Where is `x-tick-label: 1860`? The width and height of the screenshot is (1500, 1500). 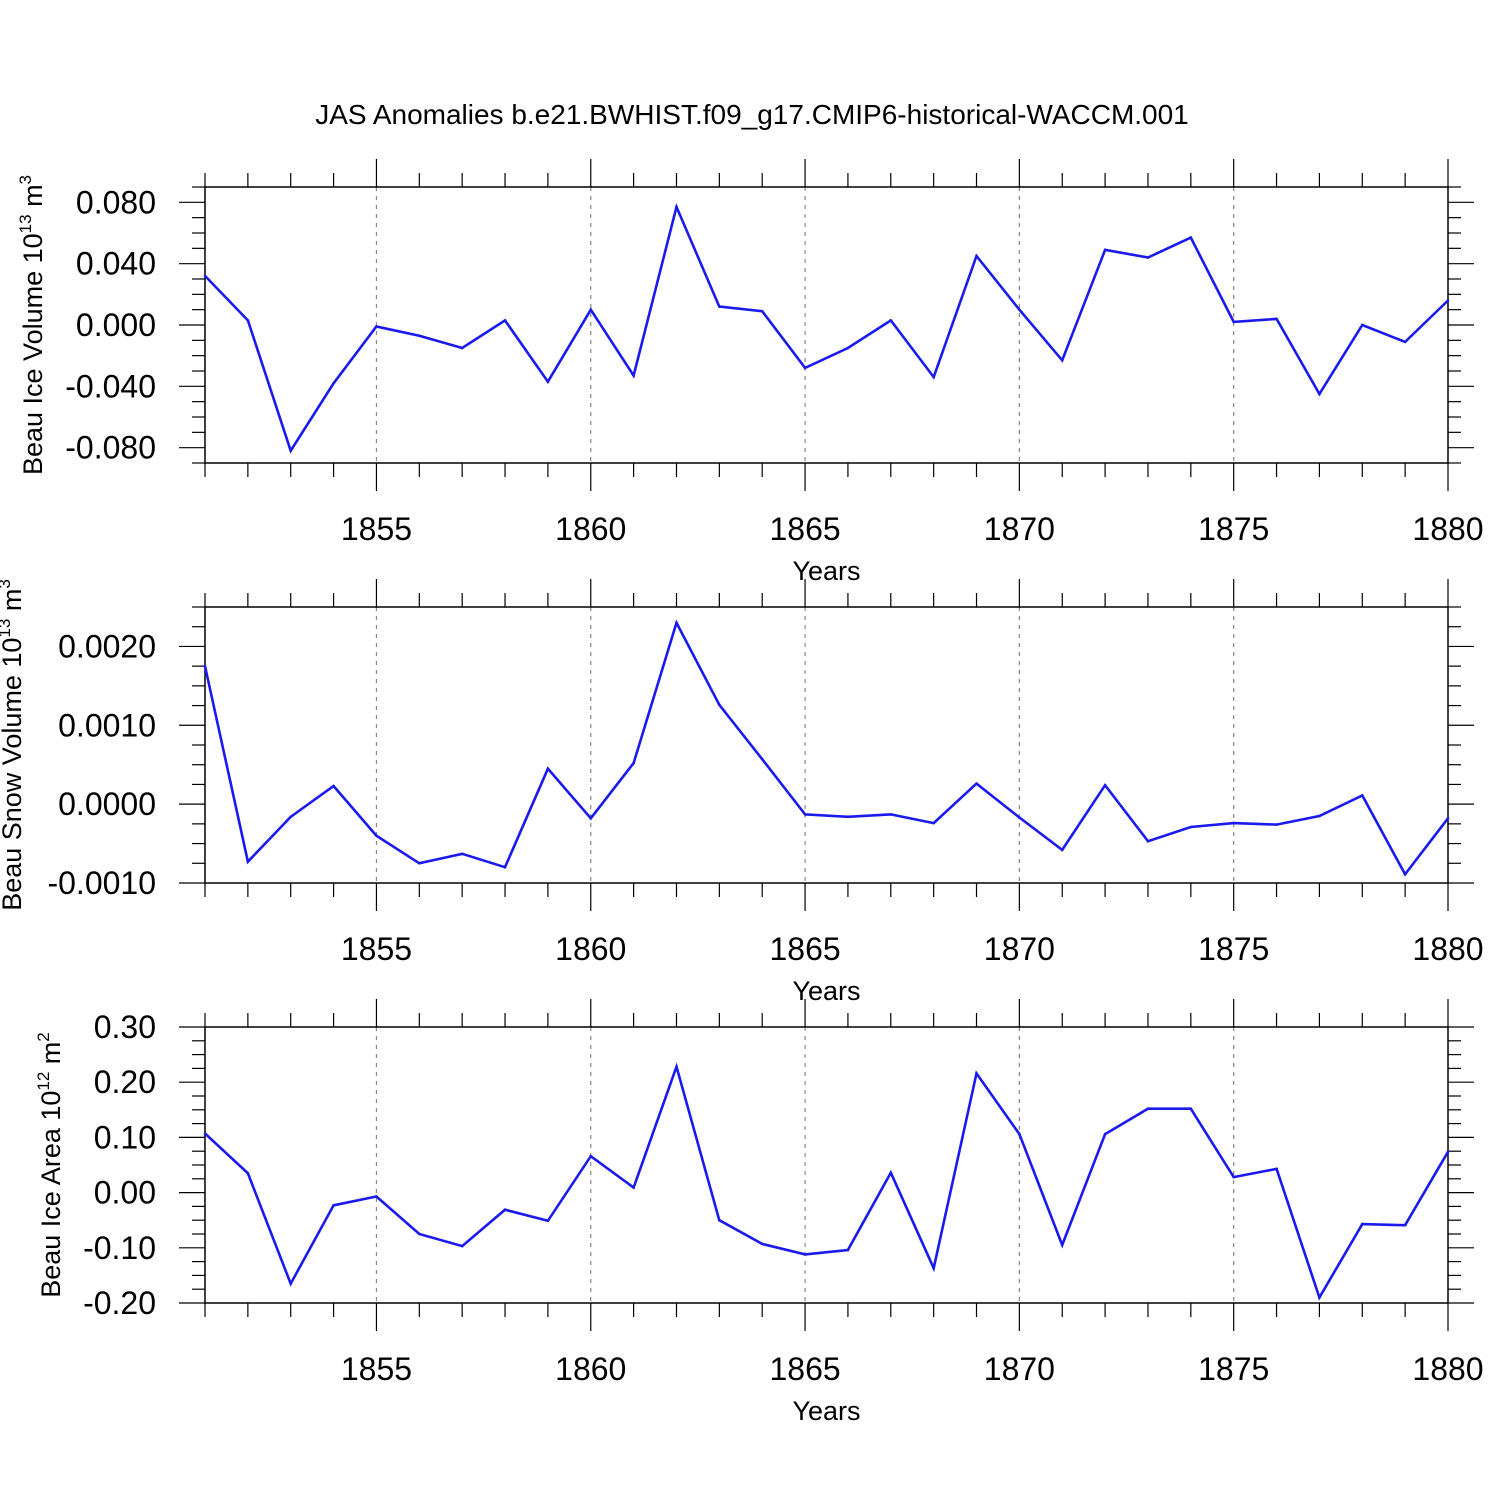
x-tick-label: 1860 is located at coordinates (590, 1369).